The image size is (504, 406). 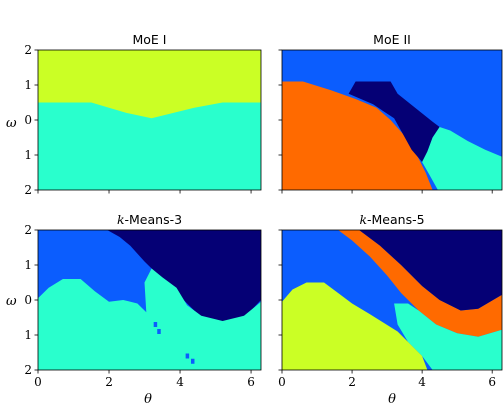 I want to click on x-axis-label-right: θ, so click(x=392, y=399).